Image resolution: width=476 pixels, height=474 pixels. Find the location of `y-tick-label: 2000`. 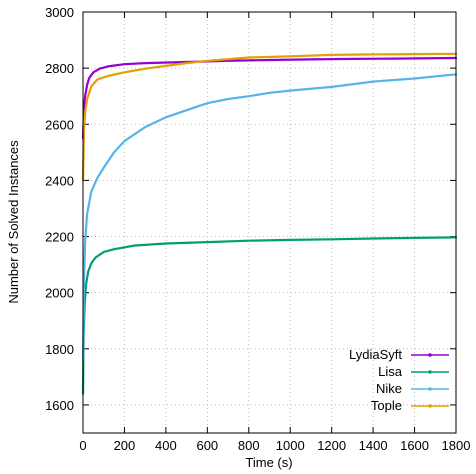

y-tick-label: 2000 is located at coordinates (59, 293).